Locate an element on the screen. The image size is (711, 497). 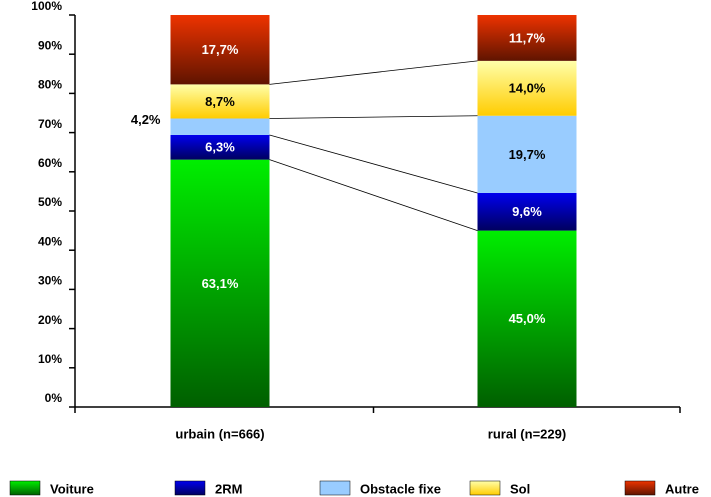
value-label: 63,1% is located at coordinates (220, 283).